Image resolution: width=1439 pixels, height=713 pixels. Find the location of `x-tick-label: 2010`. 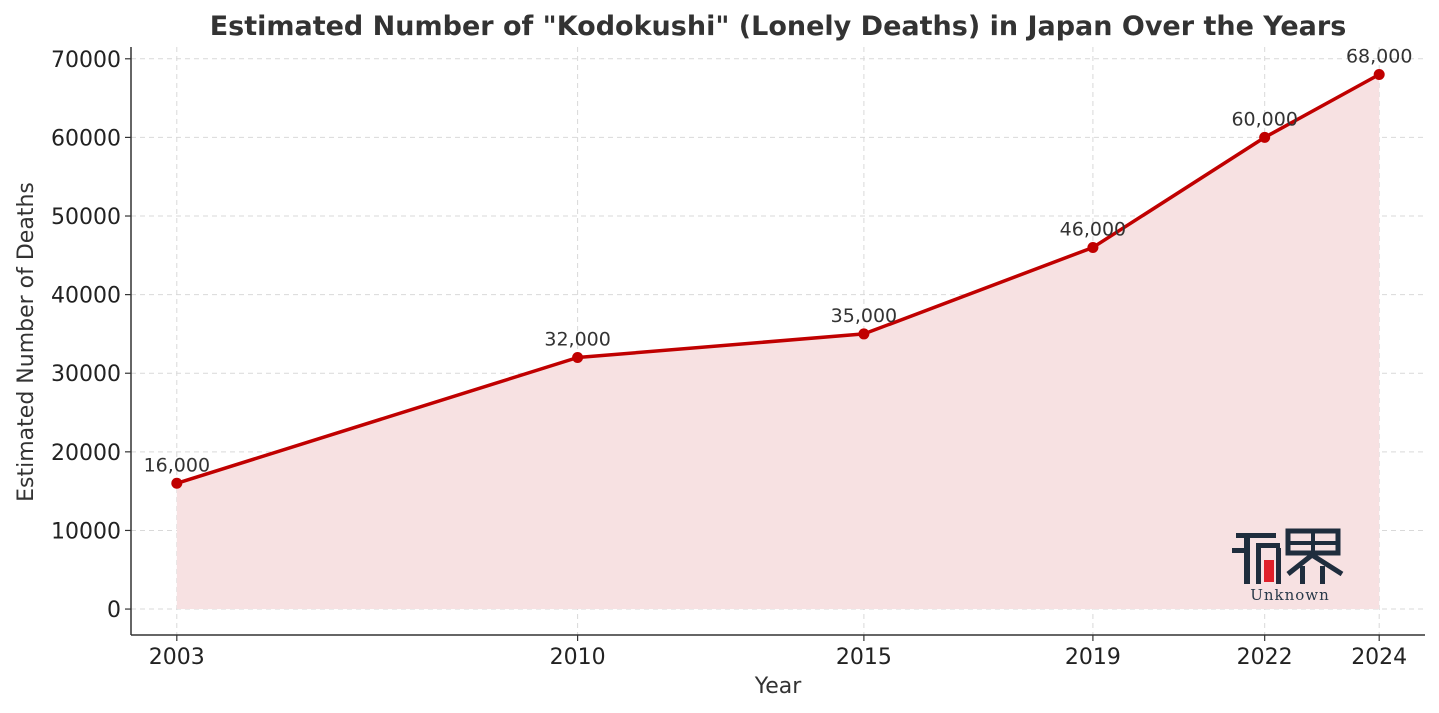

x-tick-label: 2010 is located at coordinates (578, 657).